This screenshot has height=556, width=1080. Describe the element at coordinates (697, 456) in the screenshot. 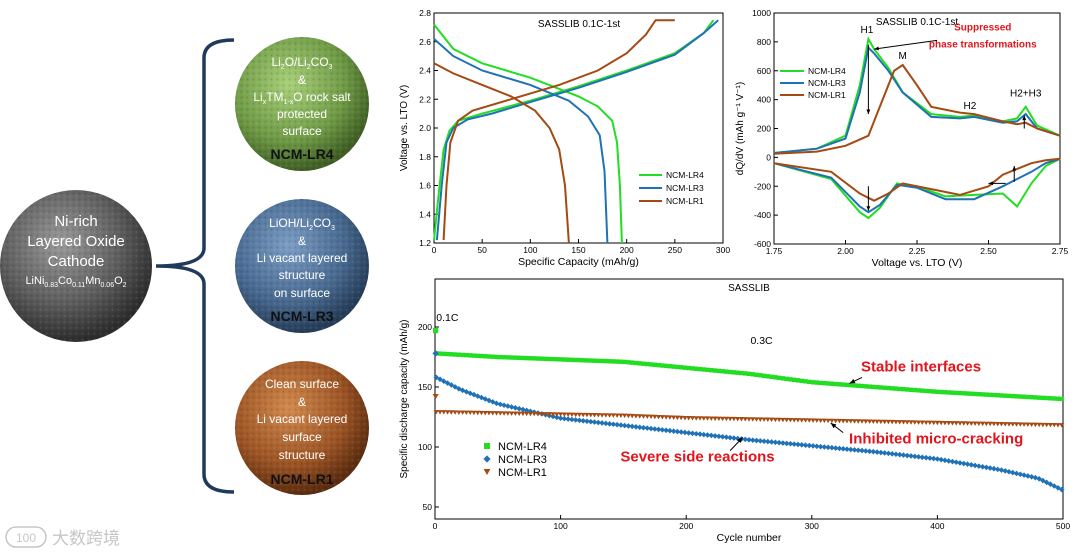

I see `annotation-severe-side-reactions: Severe side reactions` at that location.